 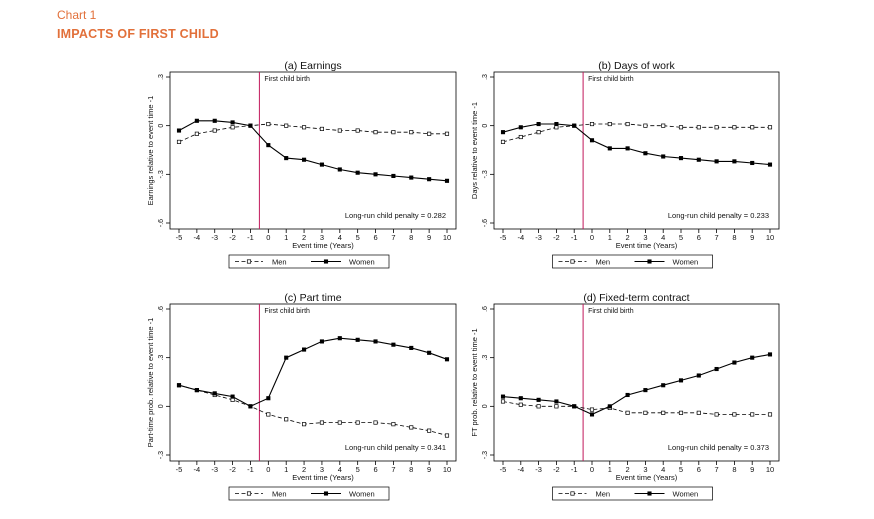 What do you see at coordinates (150, 151) in the screenshot?
I see `y-axis-label: Earnings relative to event time -1` at bounding box center [150, 151].